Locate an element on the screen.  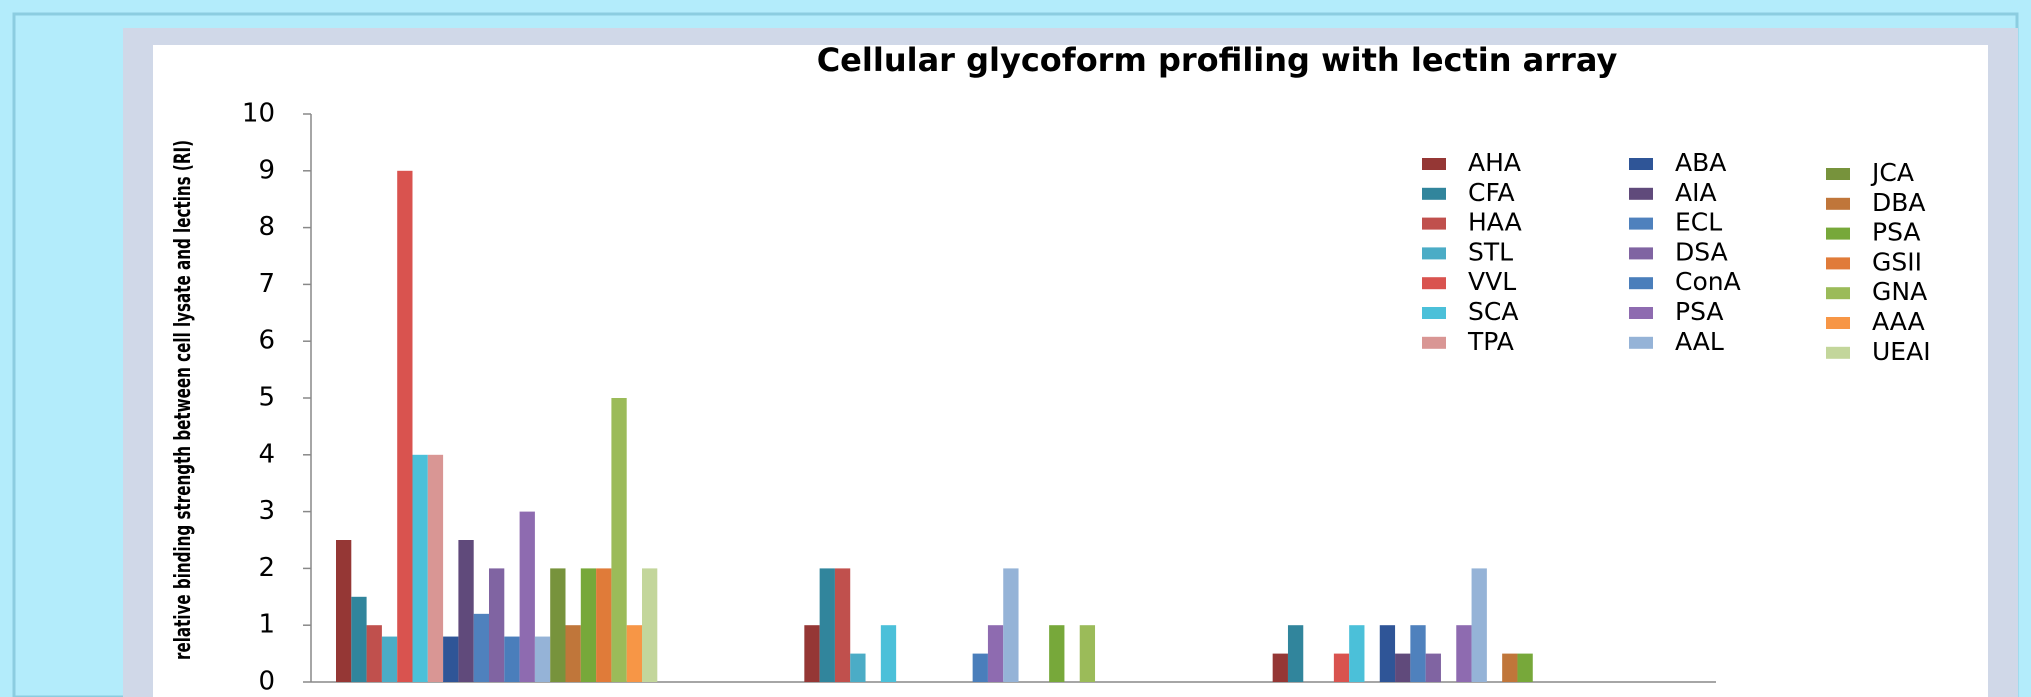
y-tick-label: 8 is located at coordinates (266, 227).